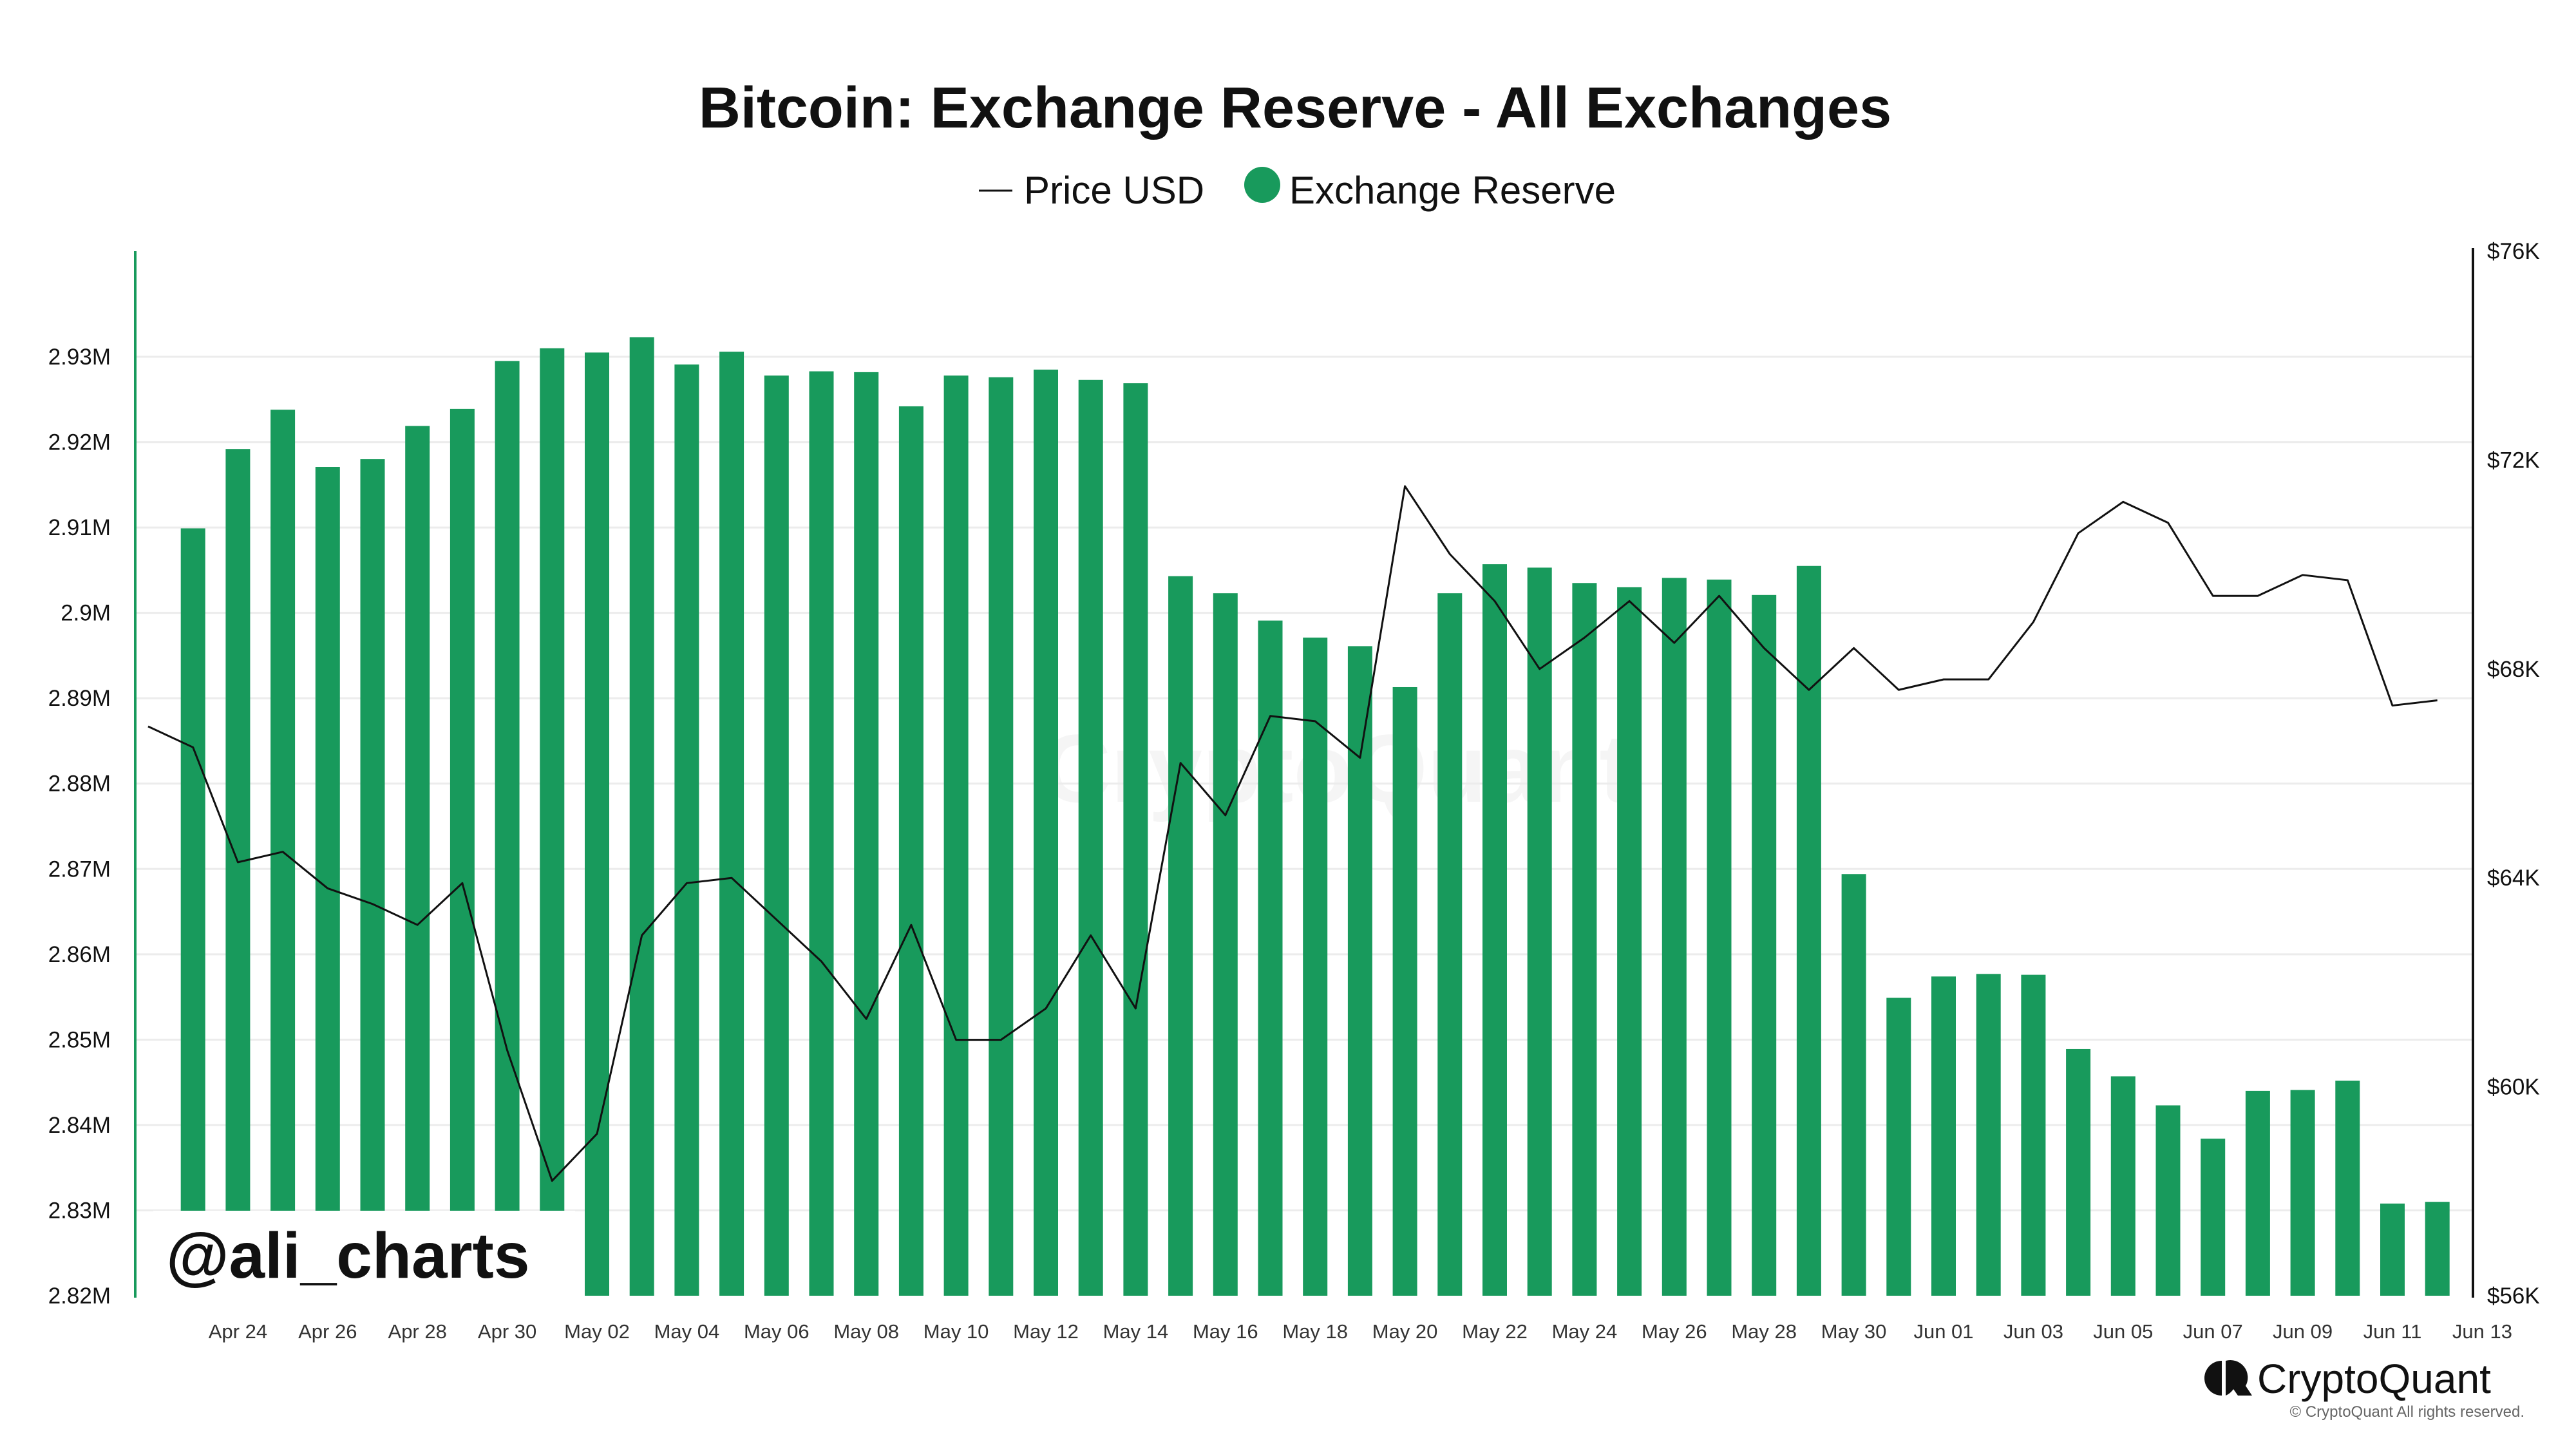 This screenshot has height=1449, width=2576. What do you see at coordinates (348, 1256) in the screenshot?
I see `handle-watermark-text: @ali_charts` at bounding box center [348, 1256].